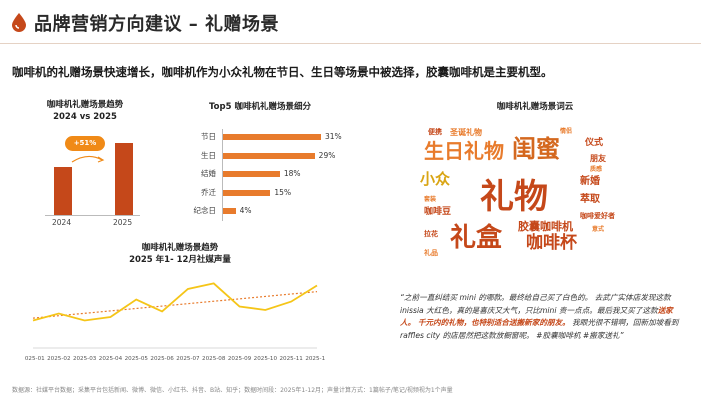 The height and width of the screenshot is (404, 701). I want to click on cloud-word: 拉花, so click(431, 234).